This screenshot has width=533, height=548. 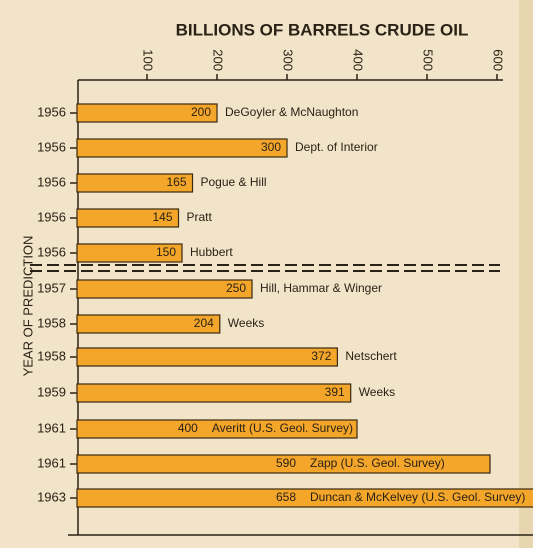 What do you see at coordinates (321, 288) in the screenshot?
I see `bar-annotation: Hill, Hammar & Winger` at bounding box center [321, 288].